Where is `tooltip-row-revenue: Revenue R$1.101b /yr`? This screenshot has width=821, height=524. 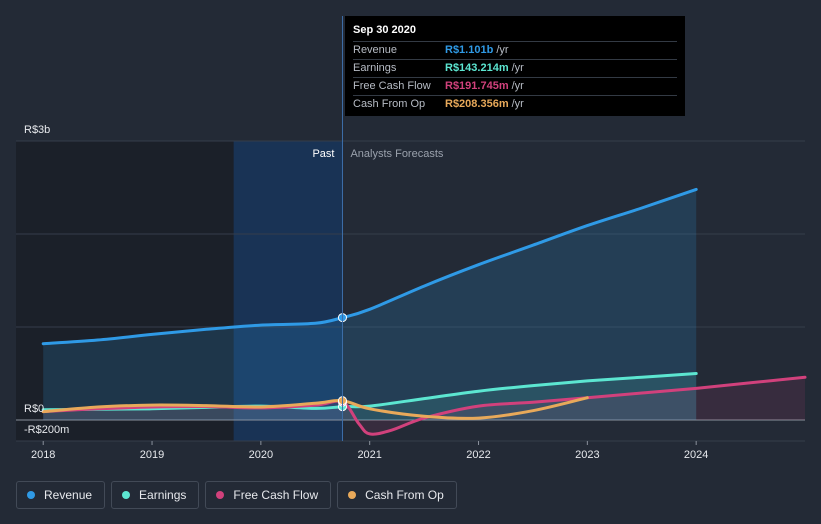 tooltip-row-revenue: Revenue R$1.101b /yr is located at coordinates (515, 50).